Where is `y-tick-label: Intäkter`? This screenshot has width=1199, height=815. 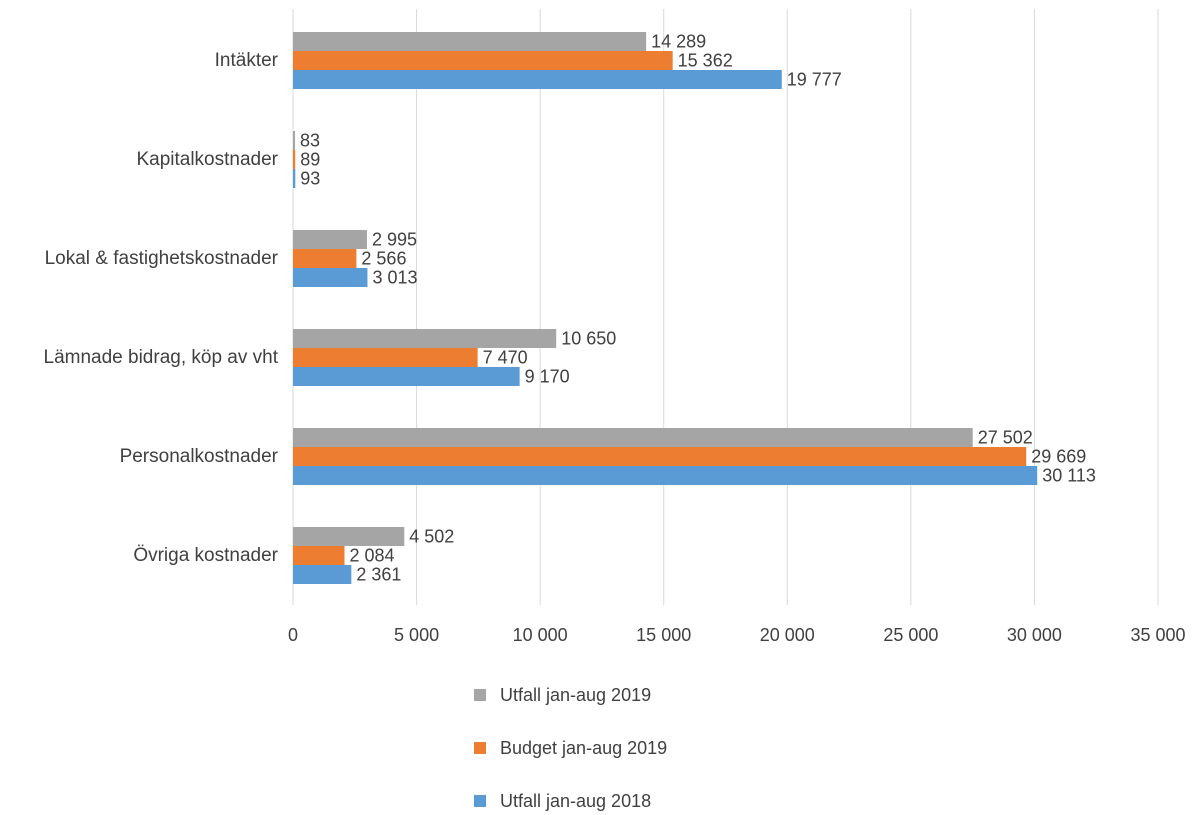 y-tick-label: Intäkter is located at coordinates (246, 60).